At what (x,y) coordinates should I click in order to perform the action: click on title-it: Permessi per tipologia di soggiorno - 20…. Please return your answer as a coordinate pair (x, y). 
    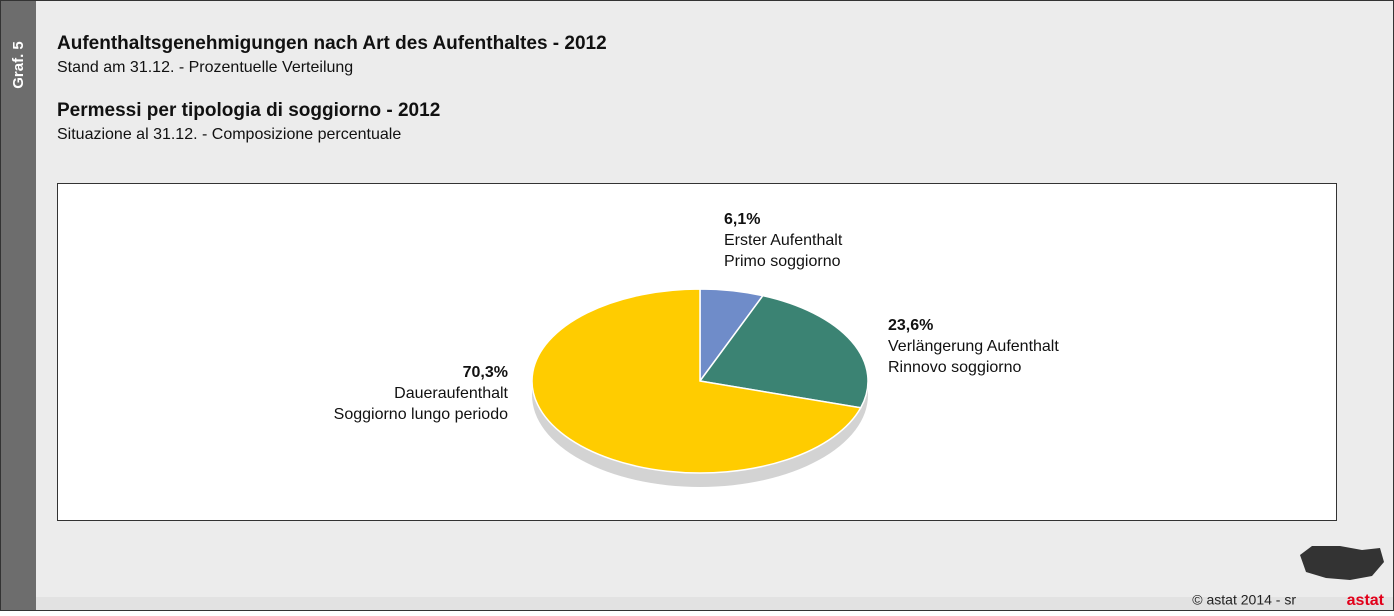
    Looking at the image, I should click on (248, 110).